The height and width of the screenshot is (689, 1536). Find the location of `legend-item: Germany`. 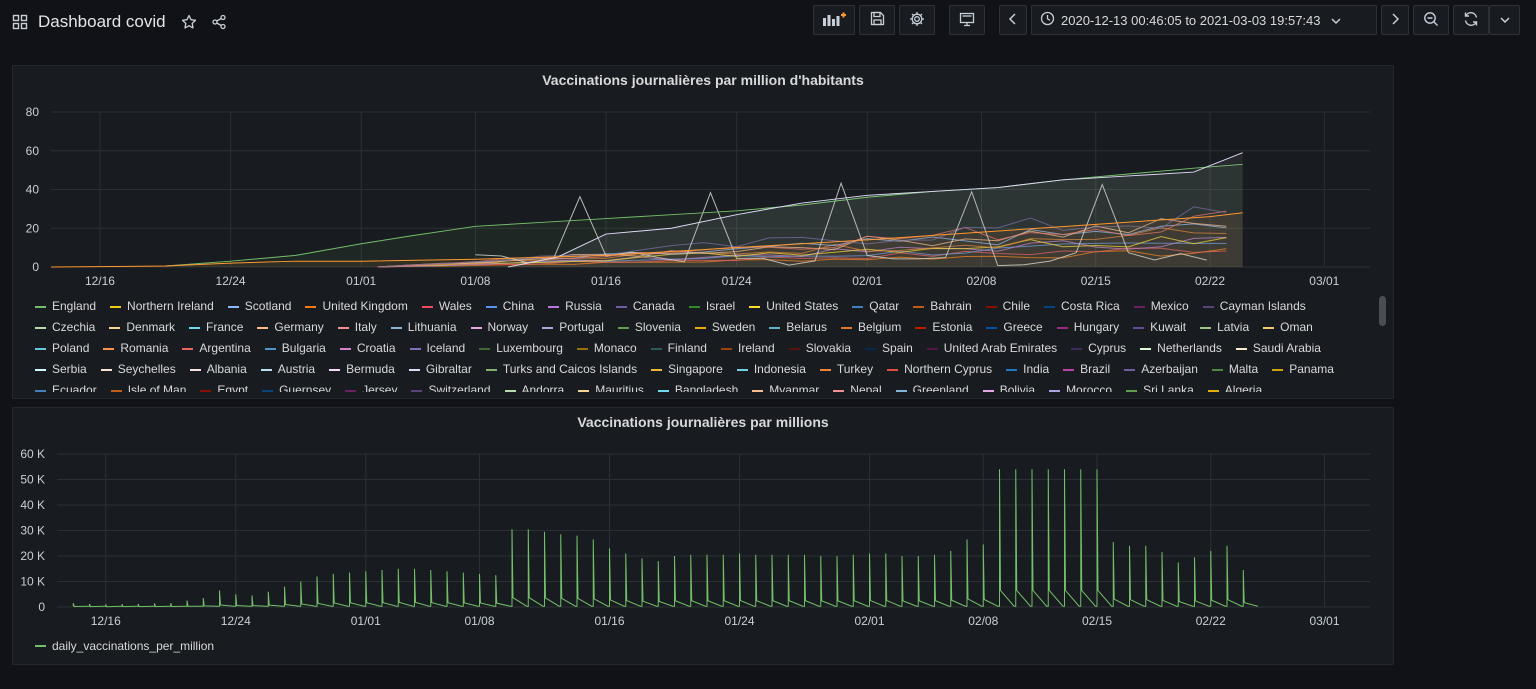

legend-item: Germany is located at coordinates (290, 327).